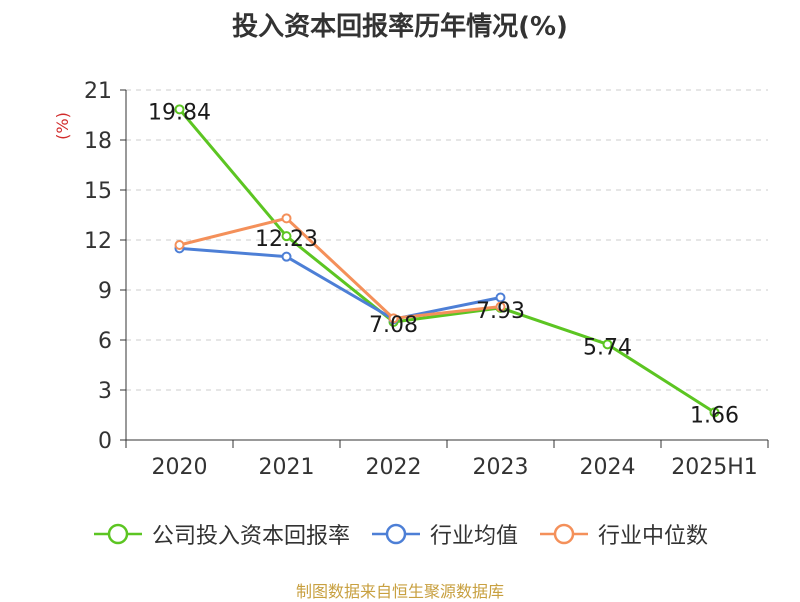  I want to click on y-tick-label: 6, so click(105, 341).